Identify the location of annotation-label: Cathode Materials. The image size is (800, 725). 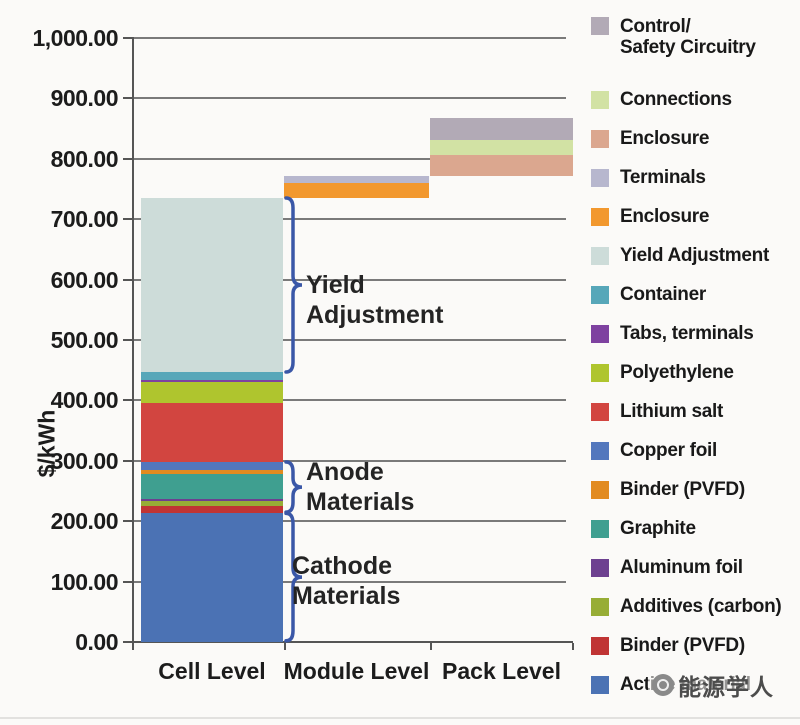
(346, 581).